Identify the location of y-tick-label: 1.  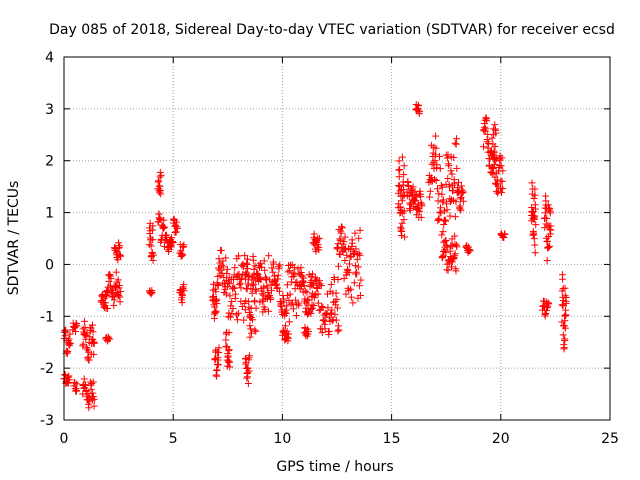
(49, 214).